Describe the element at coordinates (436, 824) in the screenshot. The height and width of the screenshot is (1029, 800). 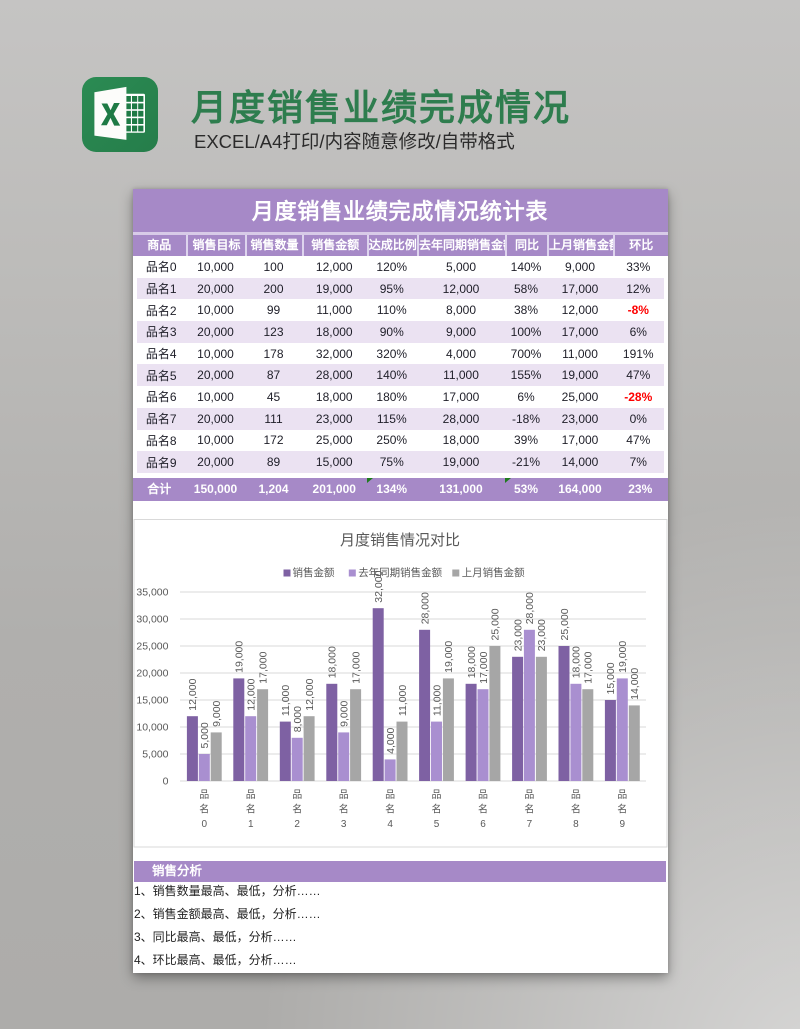
I see `svg-text: 5` at that location.